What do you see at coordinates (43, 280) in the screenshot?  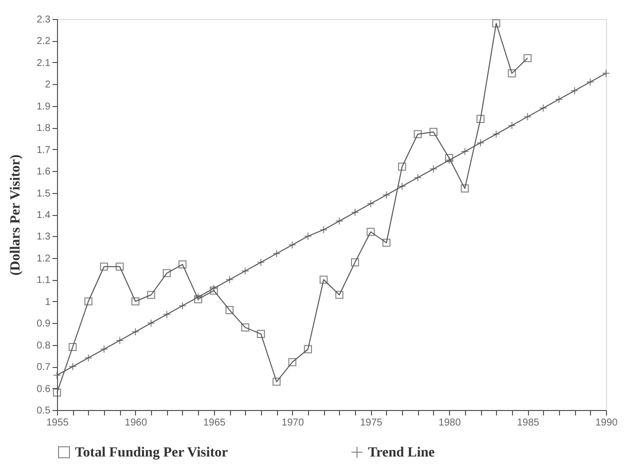 I see `y-tick-label: 1.1` at bounding box center [43, 280].